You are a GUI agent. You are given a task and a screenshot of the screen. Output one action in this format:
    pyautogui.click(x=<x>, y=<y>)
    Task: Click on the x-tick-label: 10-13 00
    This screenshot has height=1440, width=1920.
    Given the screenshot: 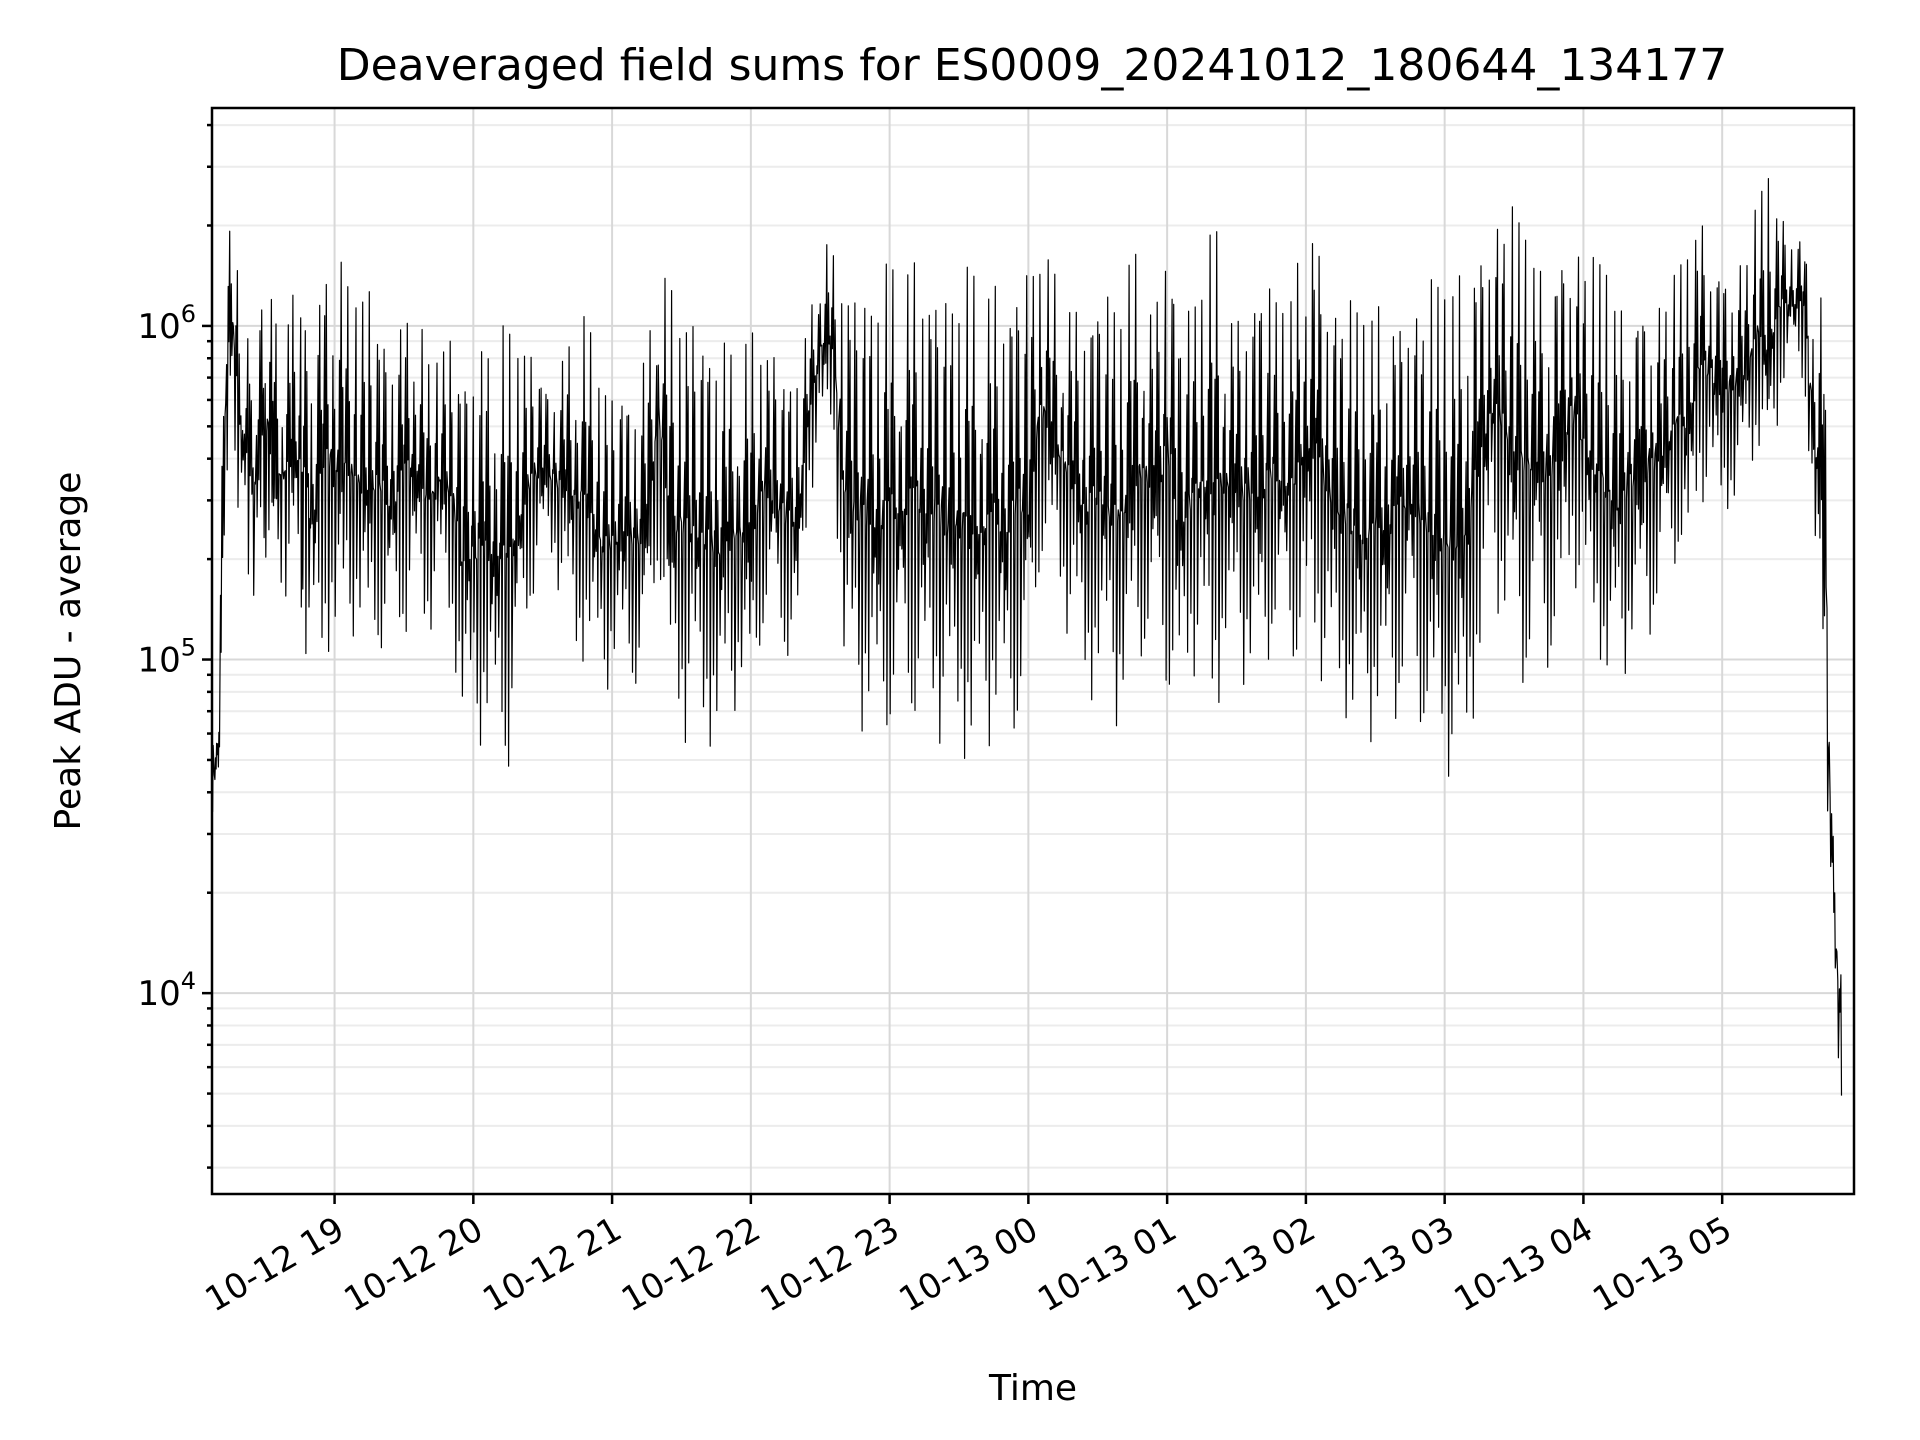 What is the action you would take?
    pyautogui.click(x=968, y=1264)
    